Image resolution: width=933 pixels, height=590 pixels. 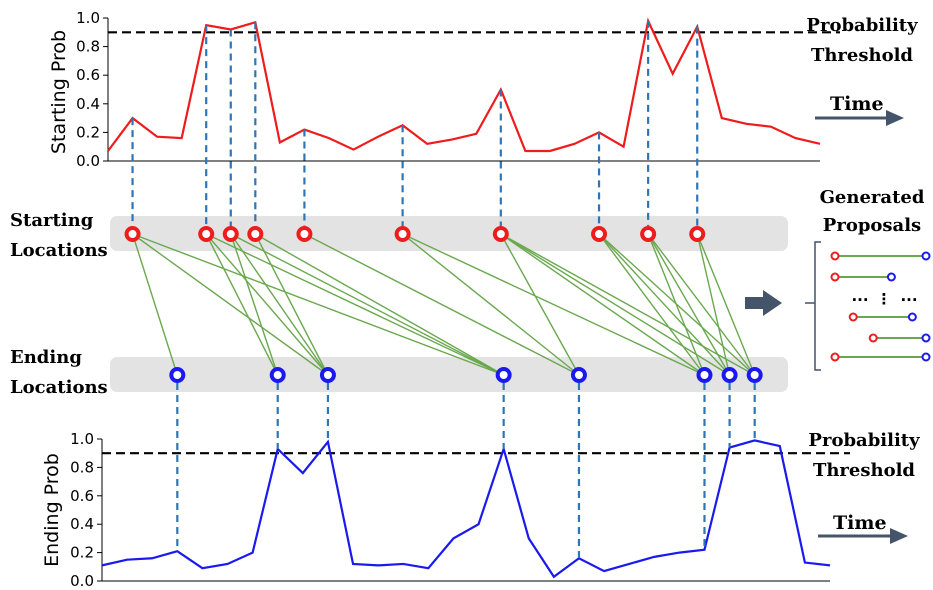 What do you see at coordinates (52, 220) in the screenshot?
I see `starting-label-line1: Starting` at bounding box center [52, 220].